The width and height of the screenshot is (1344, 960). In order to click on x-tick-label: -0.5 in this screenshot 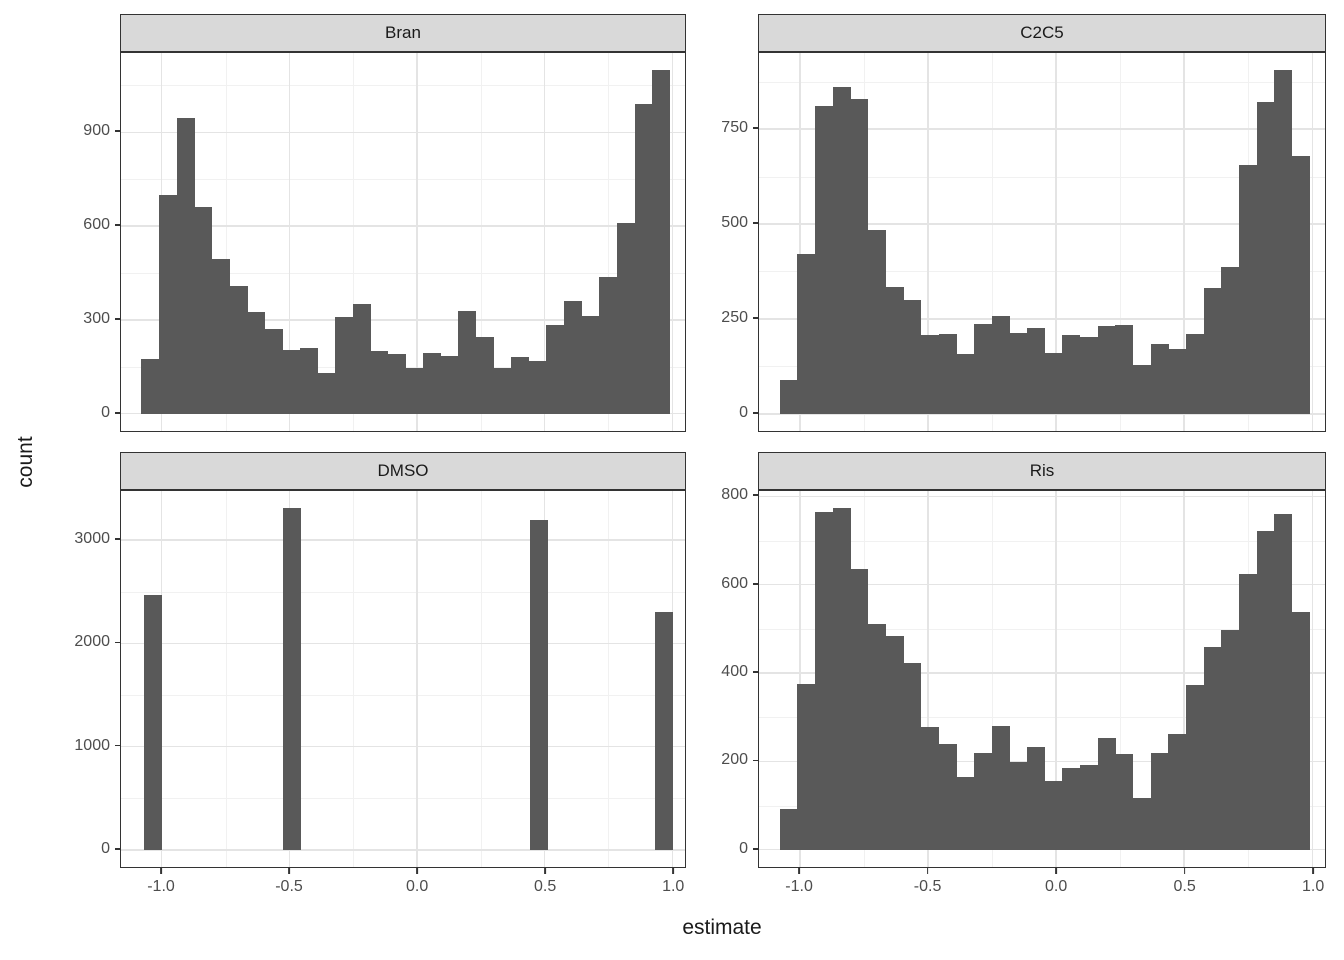, I will do `click(289, 886)`.